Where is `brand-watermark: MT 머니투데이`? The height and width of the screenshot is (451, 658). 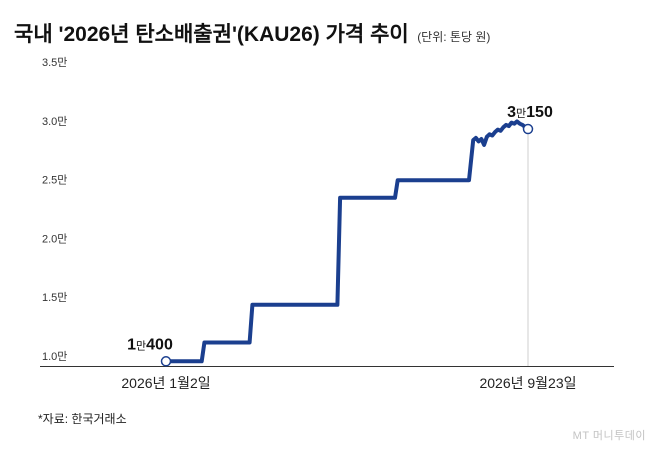
brand-watermark: MT 머니투데이 is located at coordinates (609, 436).